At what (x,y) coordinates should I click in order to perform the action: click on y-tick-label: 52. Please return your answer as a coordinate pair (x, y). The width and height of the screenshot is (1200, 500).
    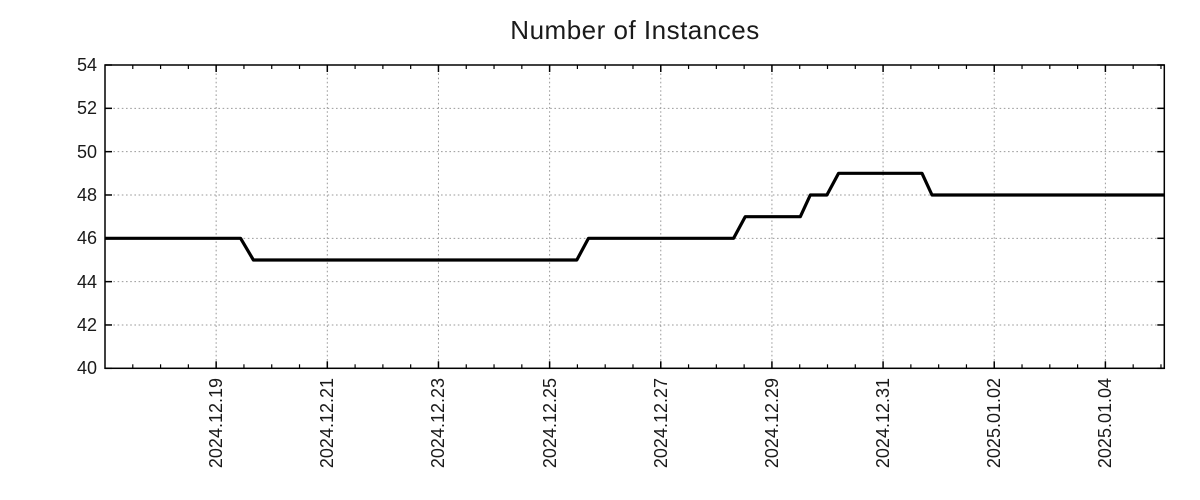
    Looking at the image, I should click on (86, 108).